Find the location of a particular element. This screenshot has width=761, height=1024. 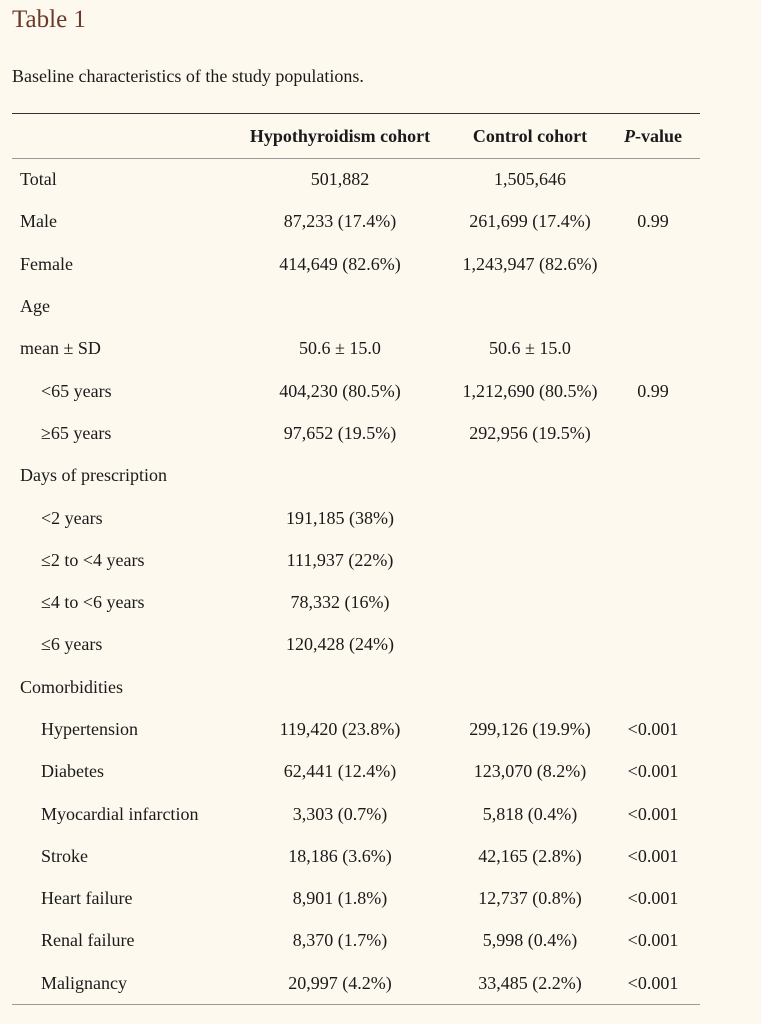

cell-control: 292,956 (19.5%) is located at coordinates (530, 432).